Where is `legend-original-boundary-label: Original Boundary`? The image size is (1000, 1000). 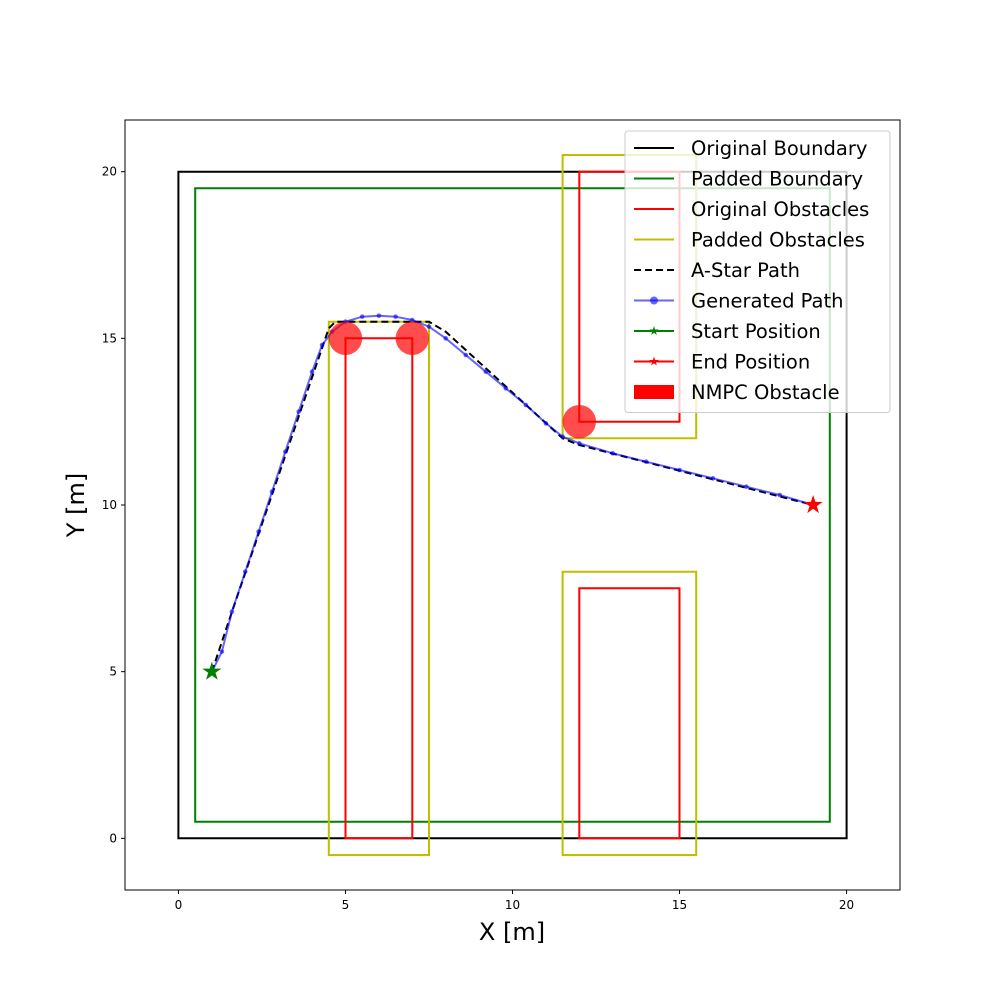 legend-original-boundary-label: Original Boundary is located at coordinates (779, 148).